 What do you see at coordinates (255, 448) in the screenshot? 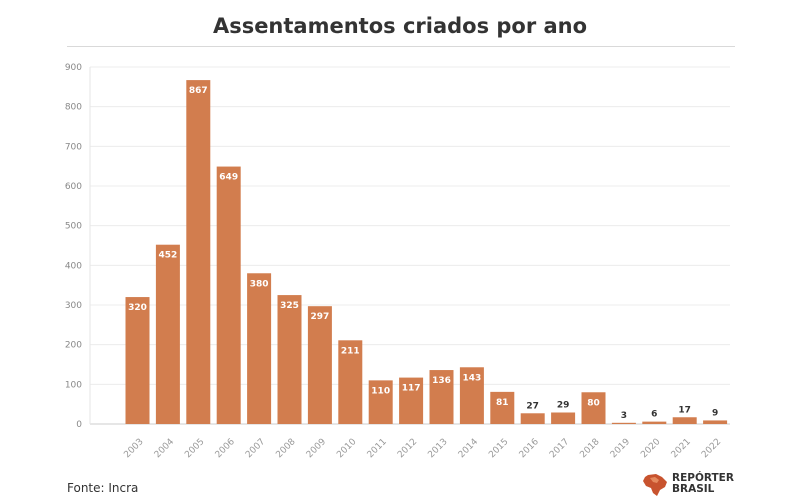
I see `x-tick-label: 2007` at bounding box center [255, 448].